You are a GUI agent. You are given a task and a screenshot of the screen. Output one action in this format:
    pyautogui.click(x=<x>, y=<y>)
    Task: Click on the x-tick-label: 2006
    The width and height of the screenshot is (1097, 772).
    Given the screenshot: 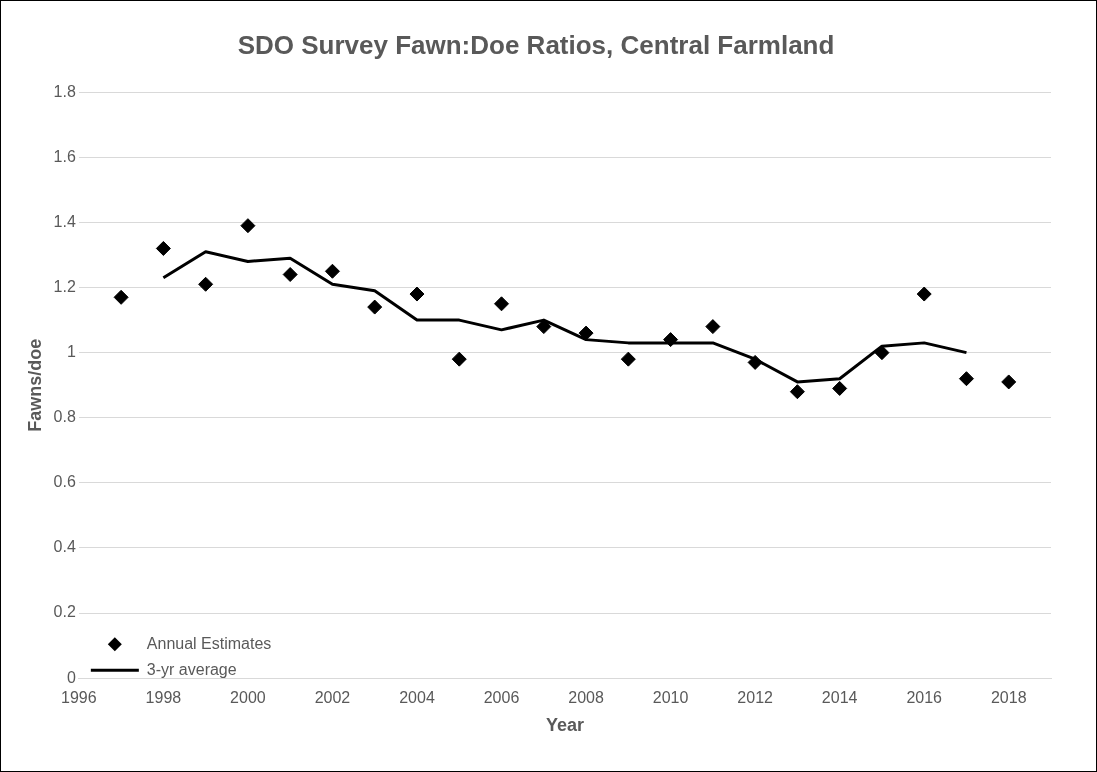 What is the action you would take?
    pyautogui.click(x=501, y=698)
    